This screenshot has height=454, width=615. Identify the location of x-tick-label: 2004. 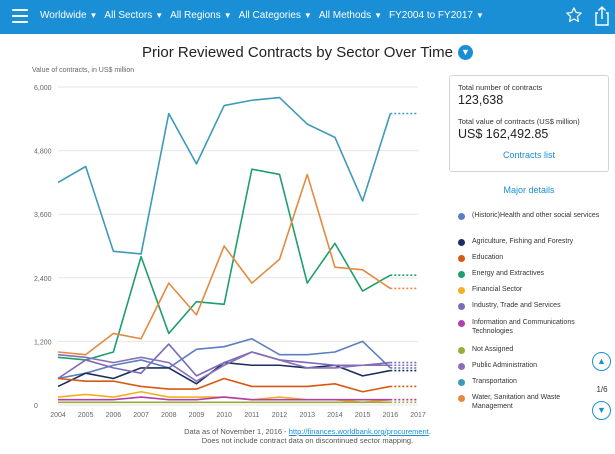
(58, 415).